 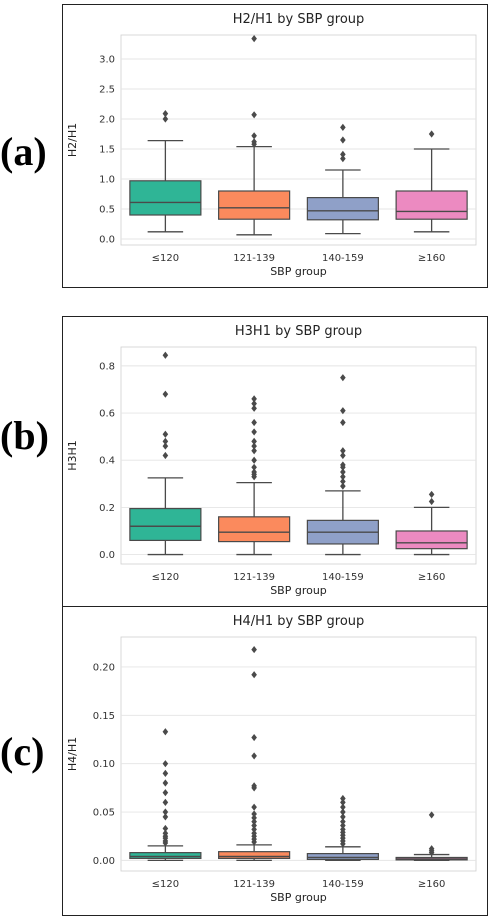 I want to click on y-tick-label: 1.5, so click(x=107, y=150).